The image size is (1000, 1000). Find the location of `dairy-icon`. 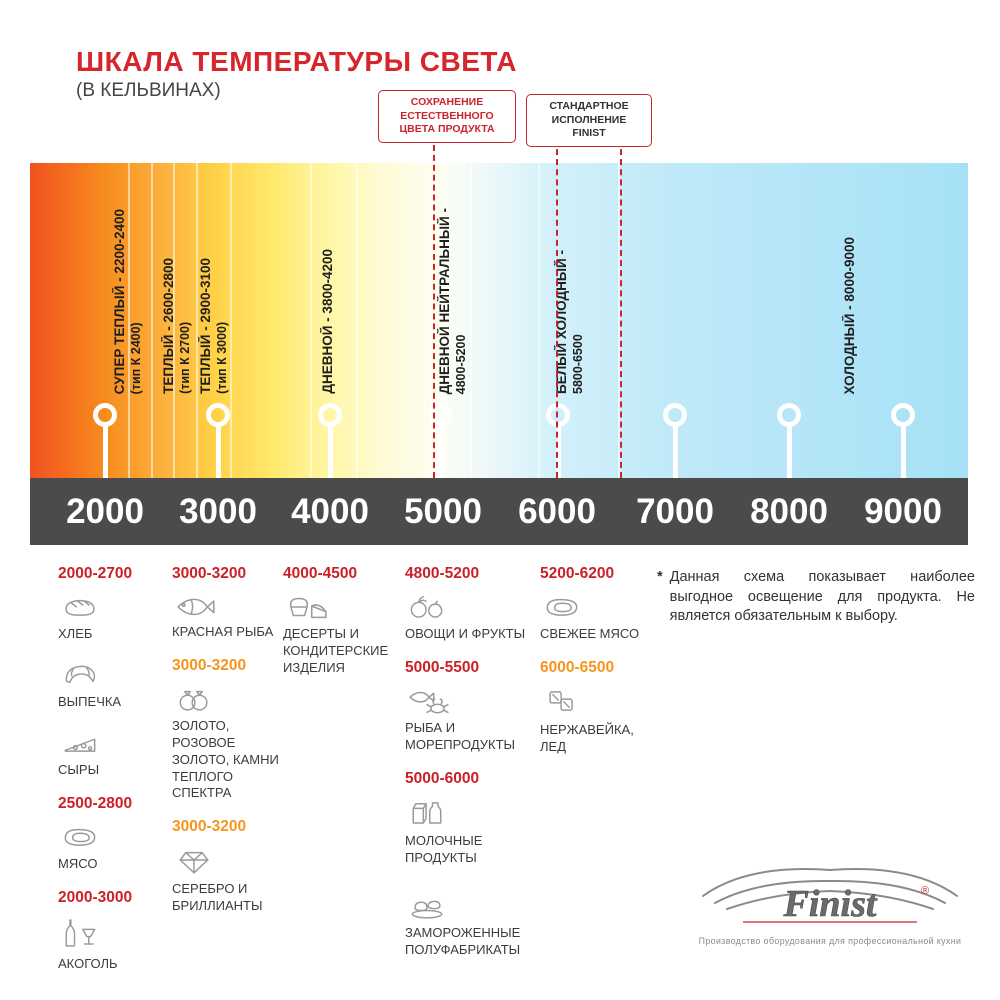

dairy-icon is located at coordinates (427, 812).